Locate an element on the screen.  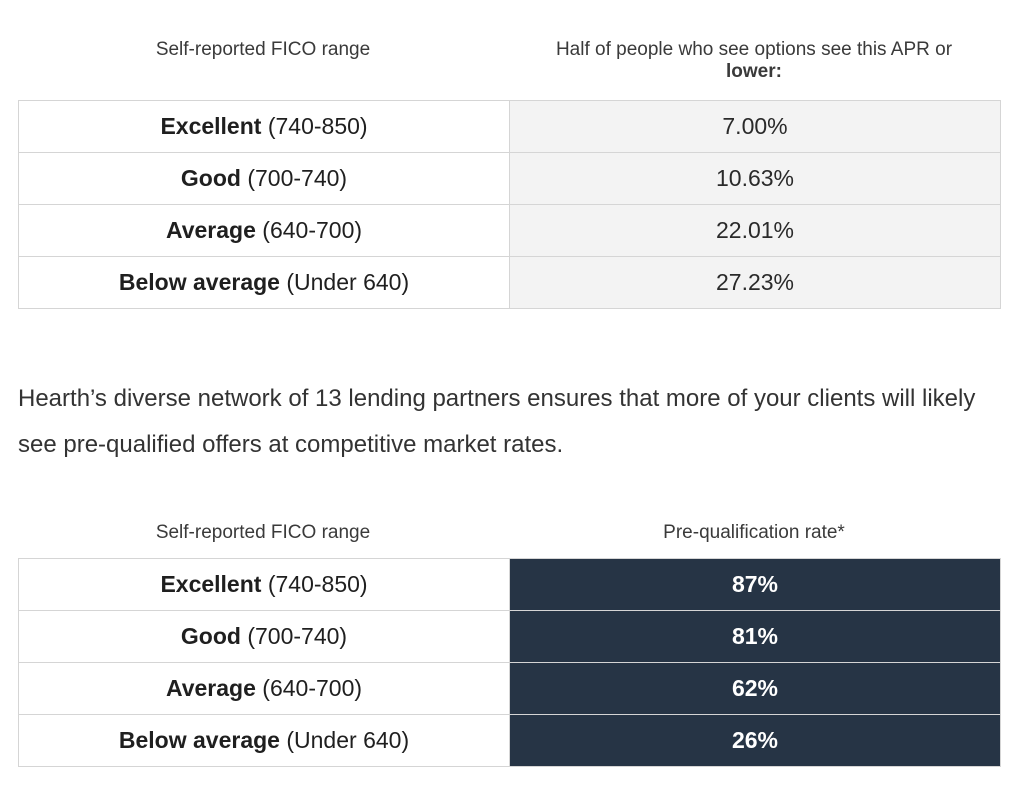
table-row: Good (700-740) 10.63% is located at coordinates (509, 178).